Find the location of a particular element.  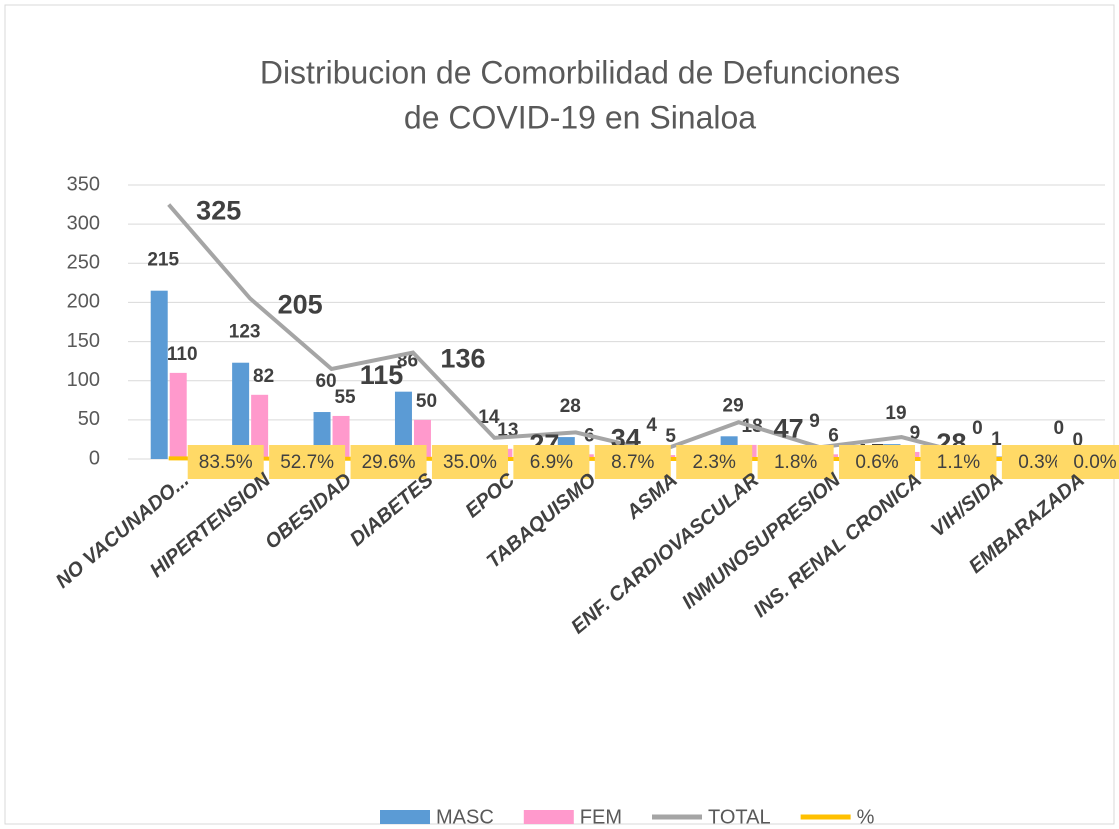

data-label: 215 is located at coordinates (163, 260).